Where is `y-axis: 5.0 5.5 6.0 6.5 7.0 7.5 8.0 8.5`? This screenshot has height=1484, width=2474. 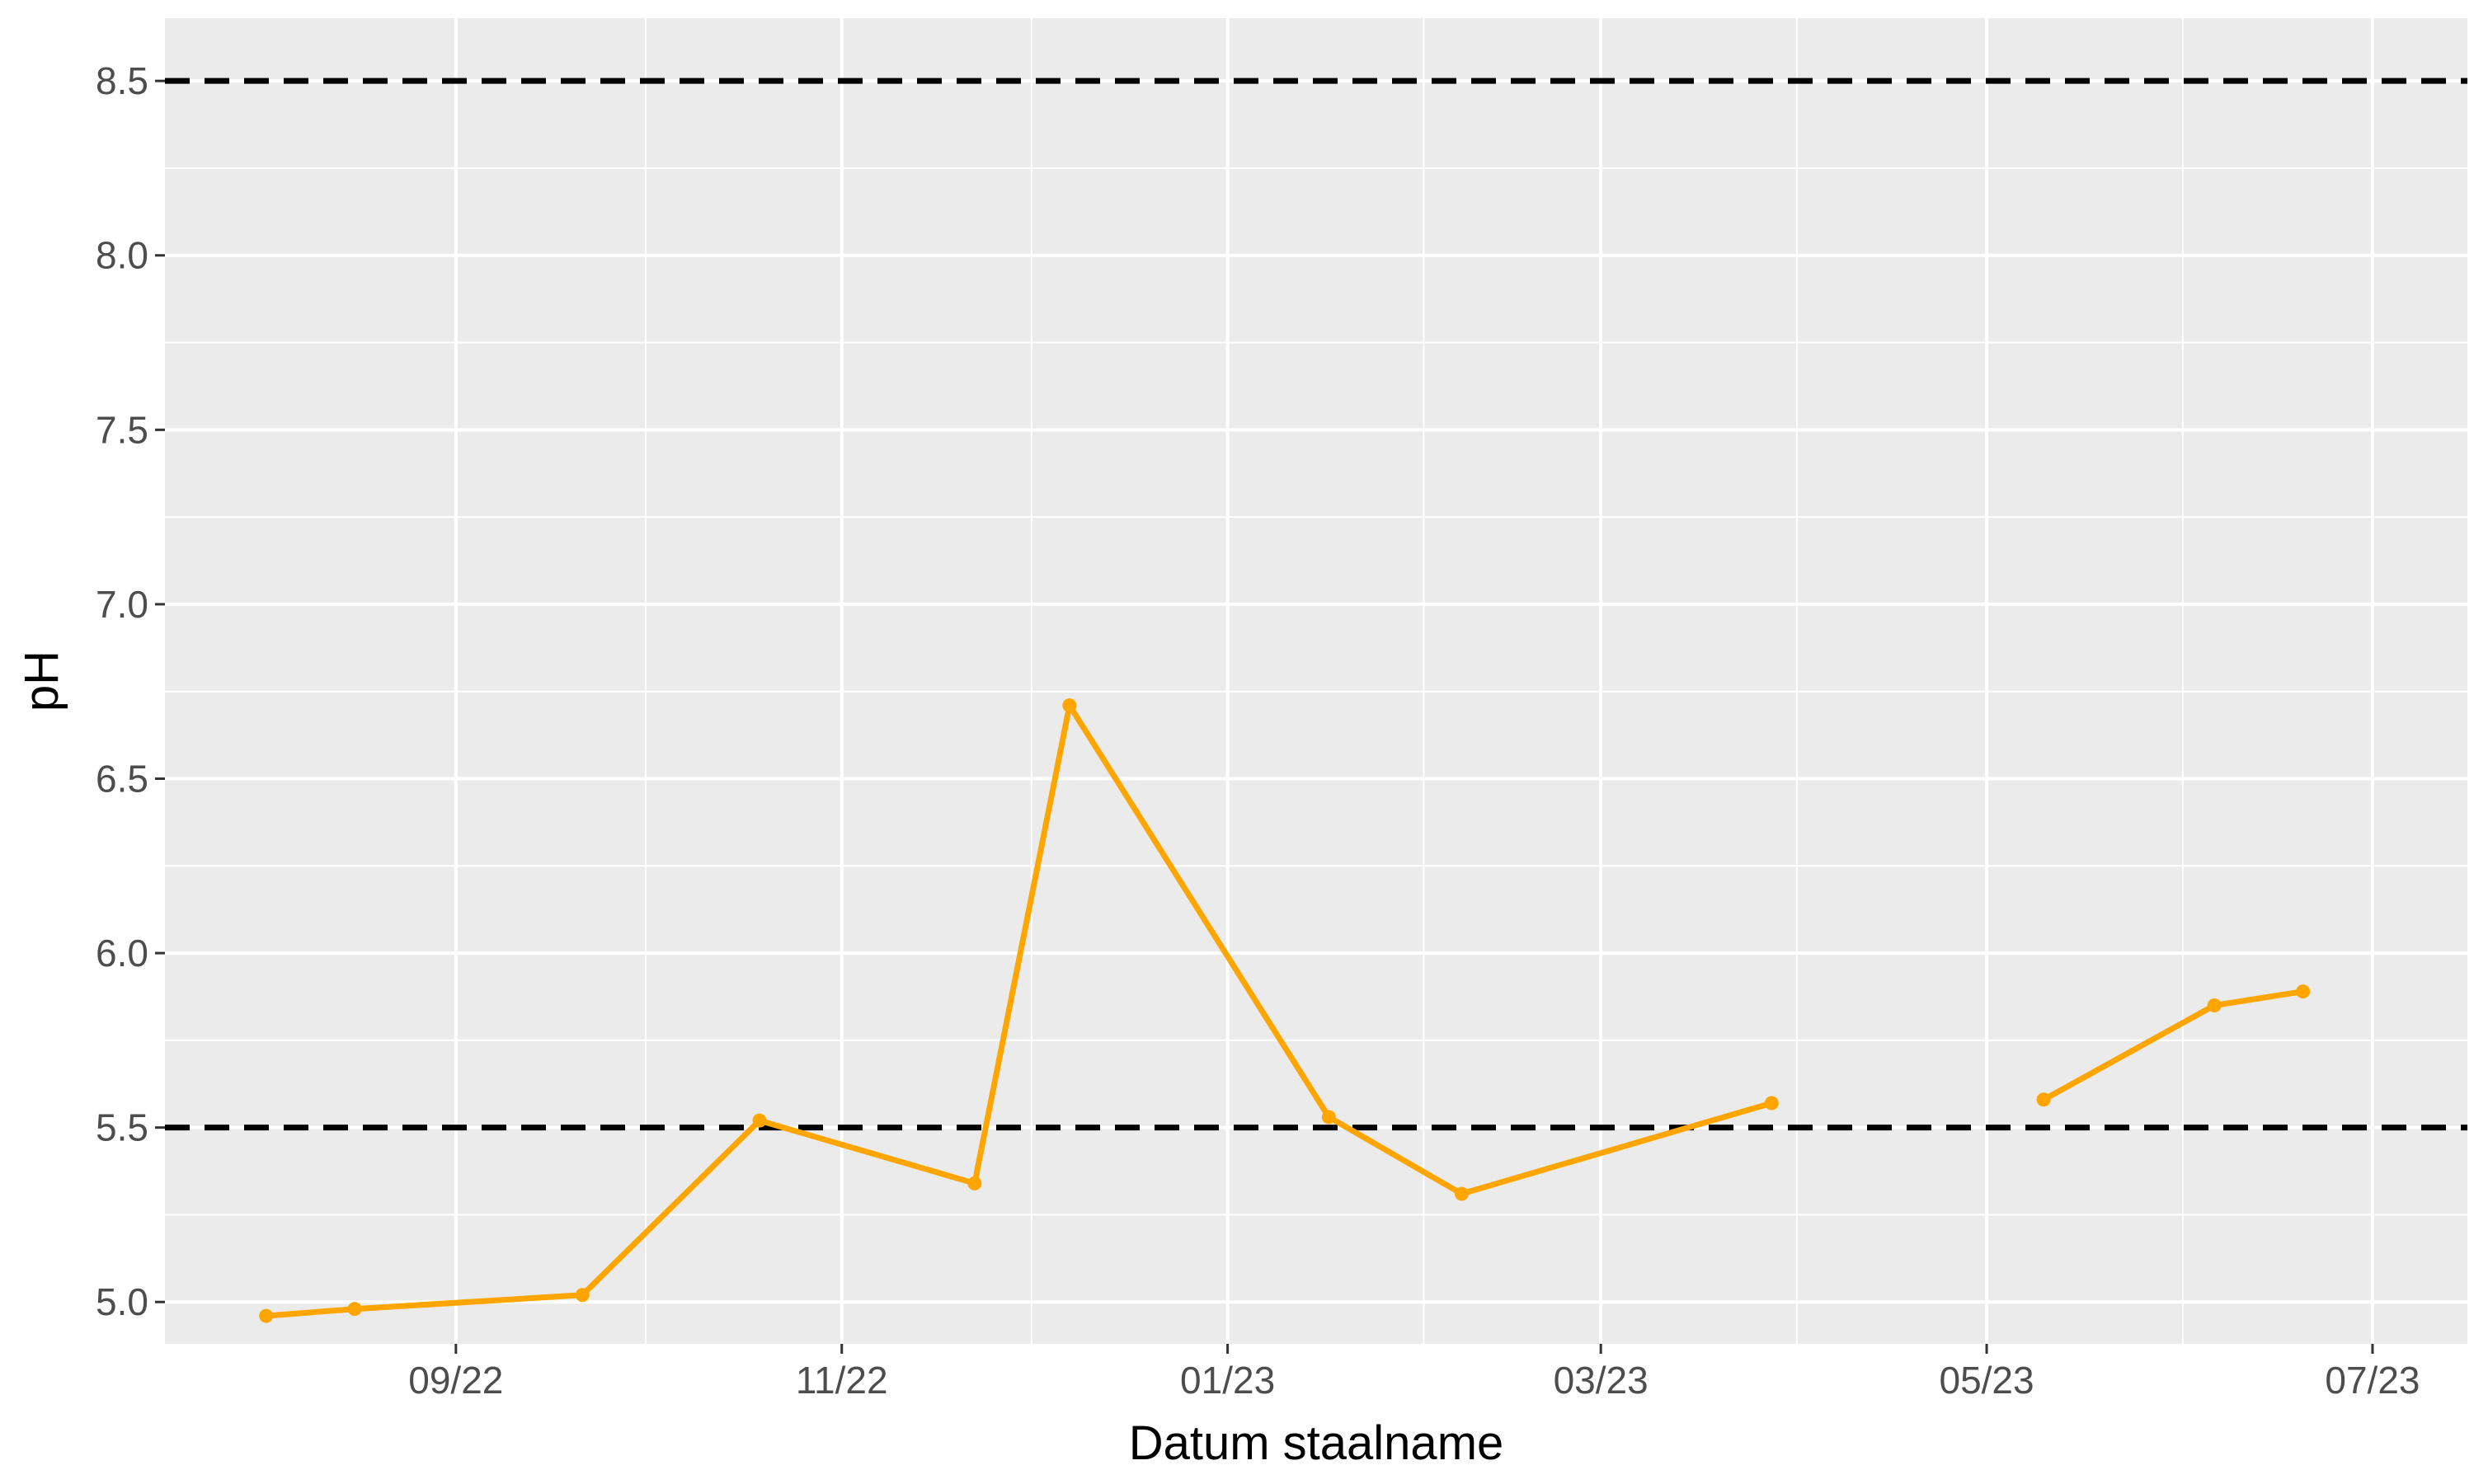 y-axis: 5.0 5.5 6.0 6.5 7.0 7.5 8.0 8.5 is located at coordinates (130, 691).